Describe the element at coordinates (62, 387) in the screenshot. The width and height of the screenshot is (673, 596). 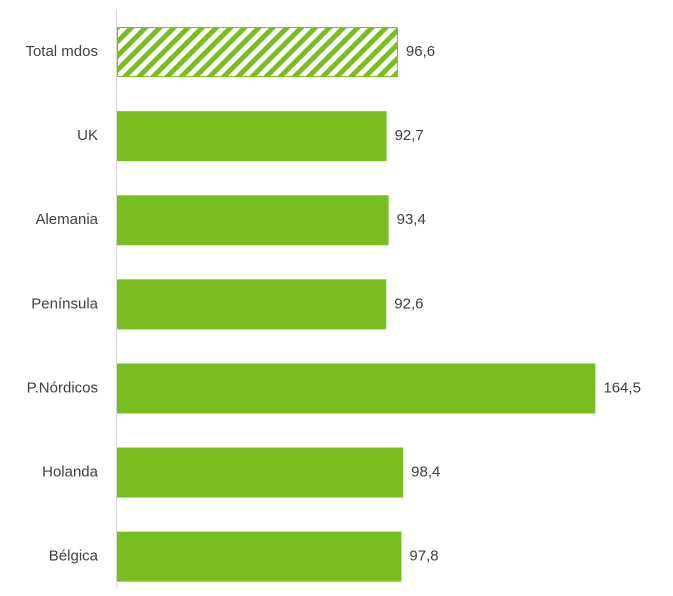
I see `category-label-p-n-rdicos: P.Nórdicos` at that location.